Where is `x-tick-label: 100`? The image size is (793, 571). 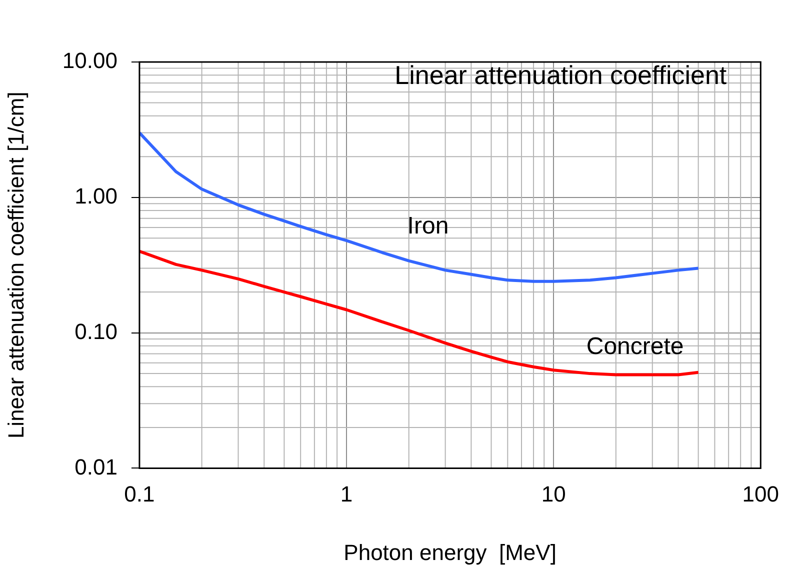 x-tick-label: 100 is located at coordinates (761, 493).